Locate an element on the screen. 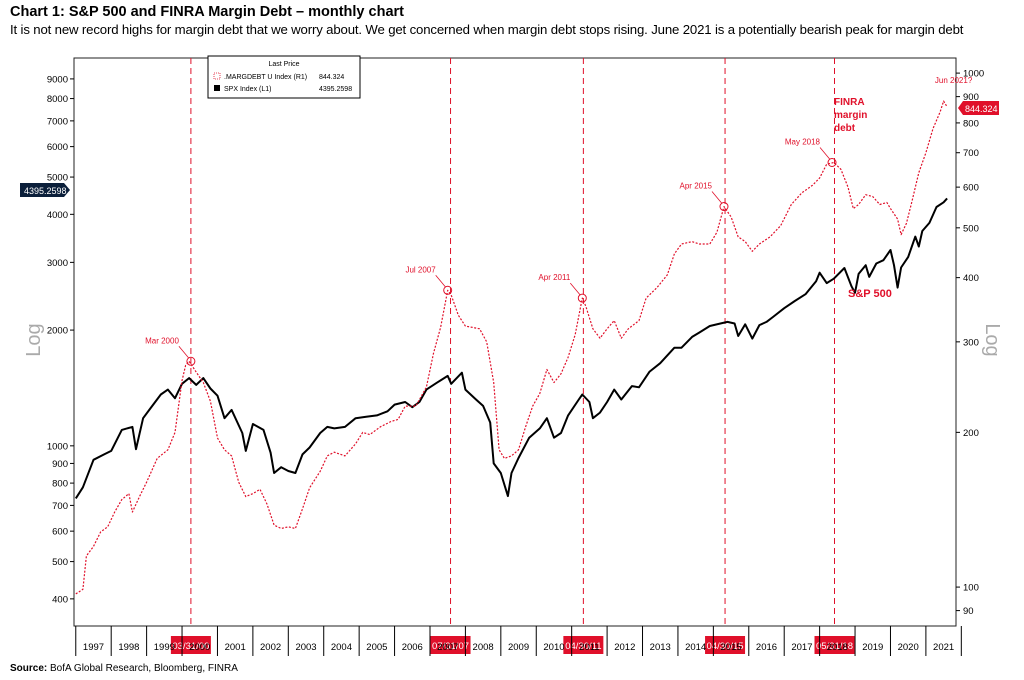  peak-label: Apr 2015 is located at coordinates (696, 186).